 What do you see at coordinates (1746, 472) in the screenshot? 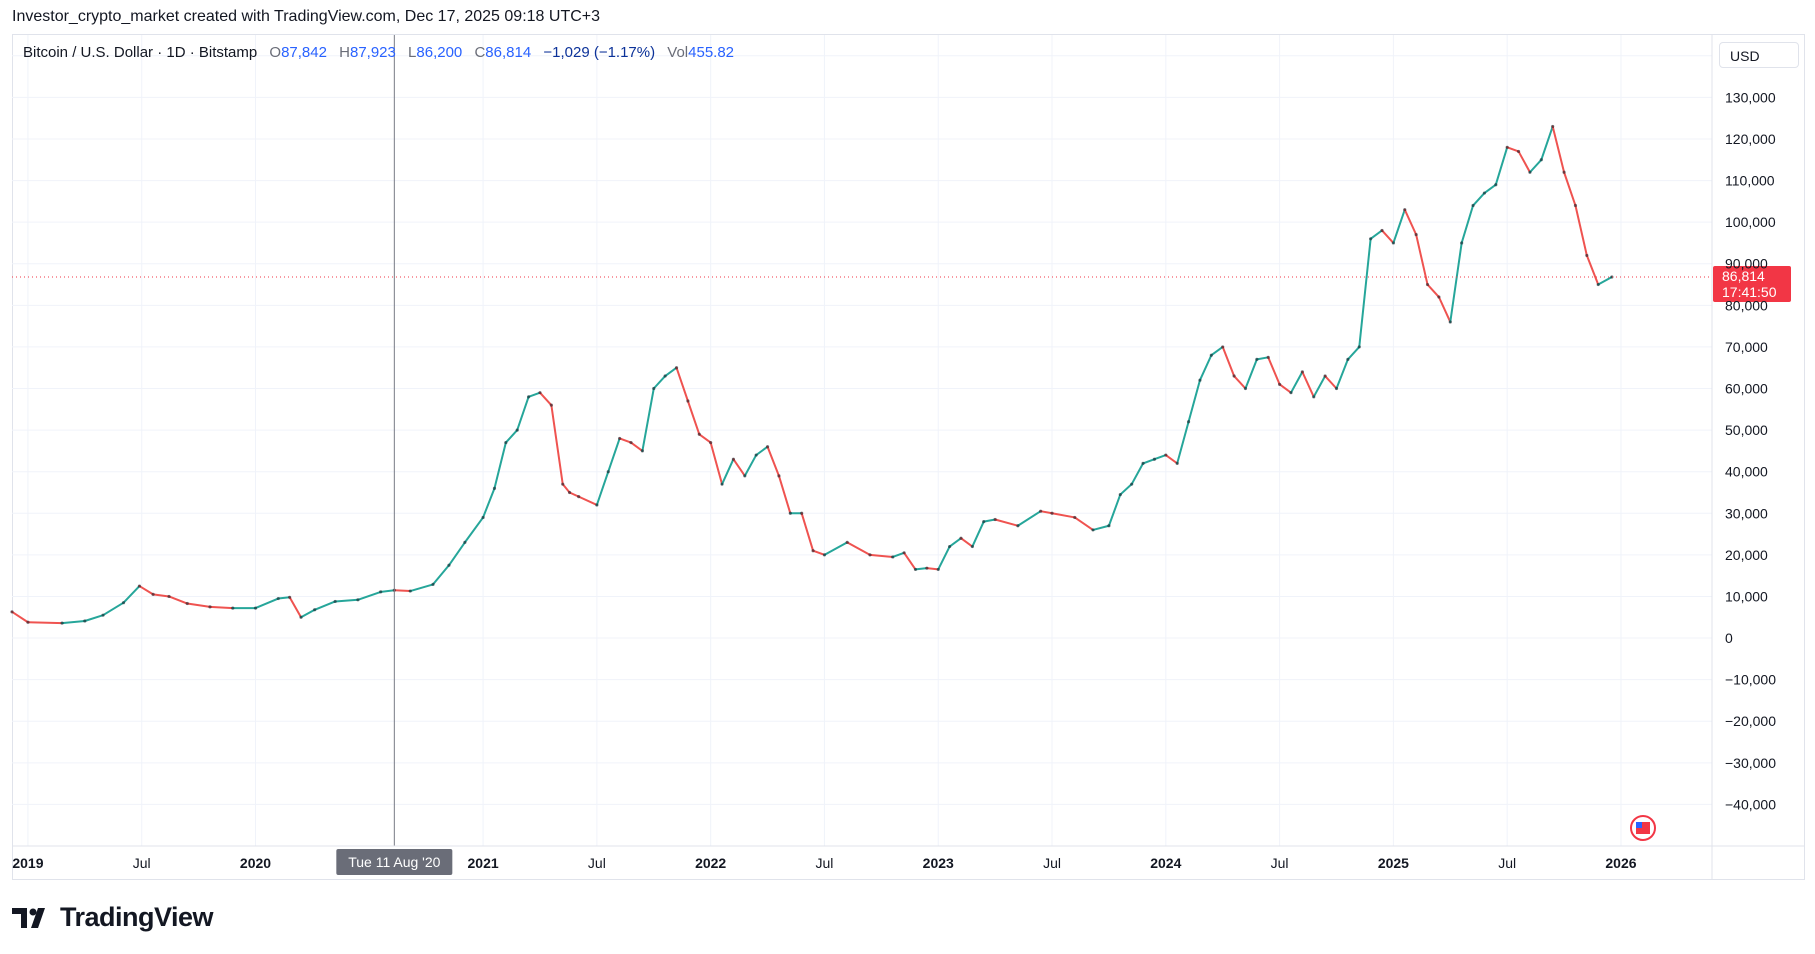
I see `y-tick-label: 40,000` at bounding box center [1746, 472].